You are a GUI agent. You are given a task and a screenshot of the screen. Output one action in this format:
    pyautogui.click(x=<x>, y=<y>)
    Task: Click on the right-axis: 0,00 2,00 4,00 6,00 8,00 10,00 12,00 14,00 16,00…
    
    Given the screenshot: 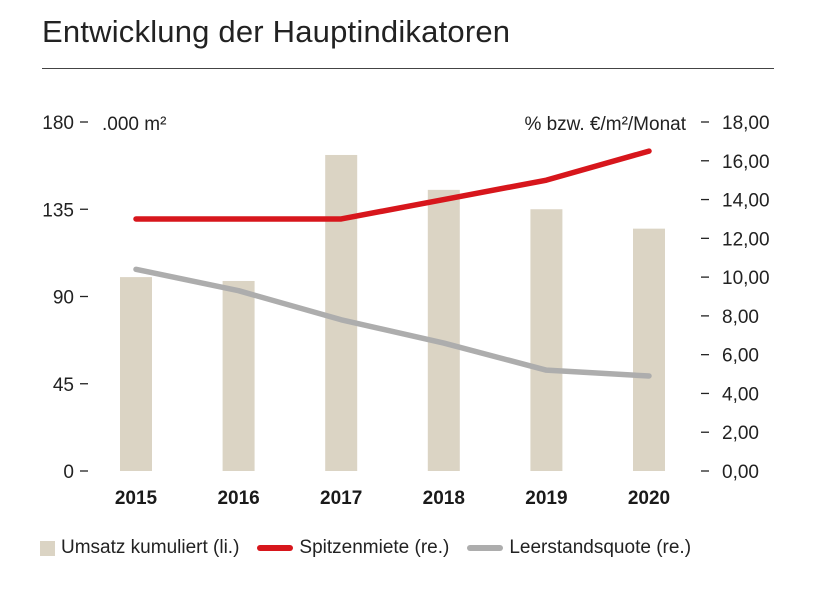 What is the action you would take?
    pyautogui.click(x=735, y=298)
    